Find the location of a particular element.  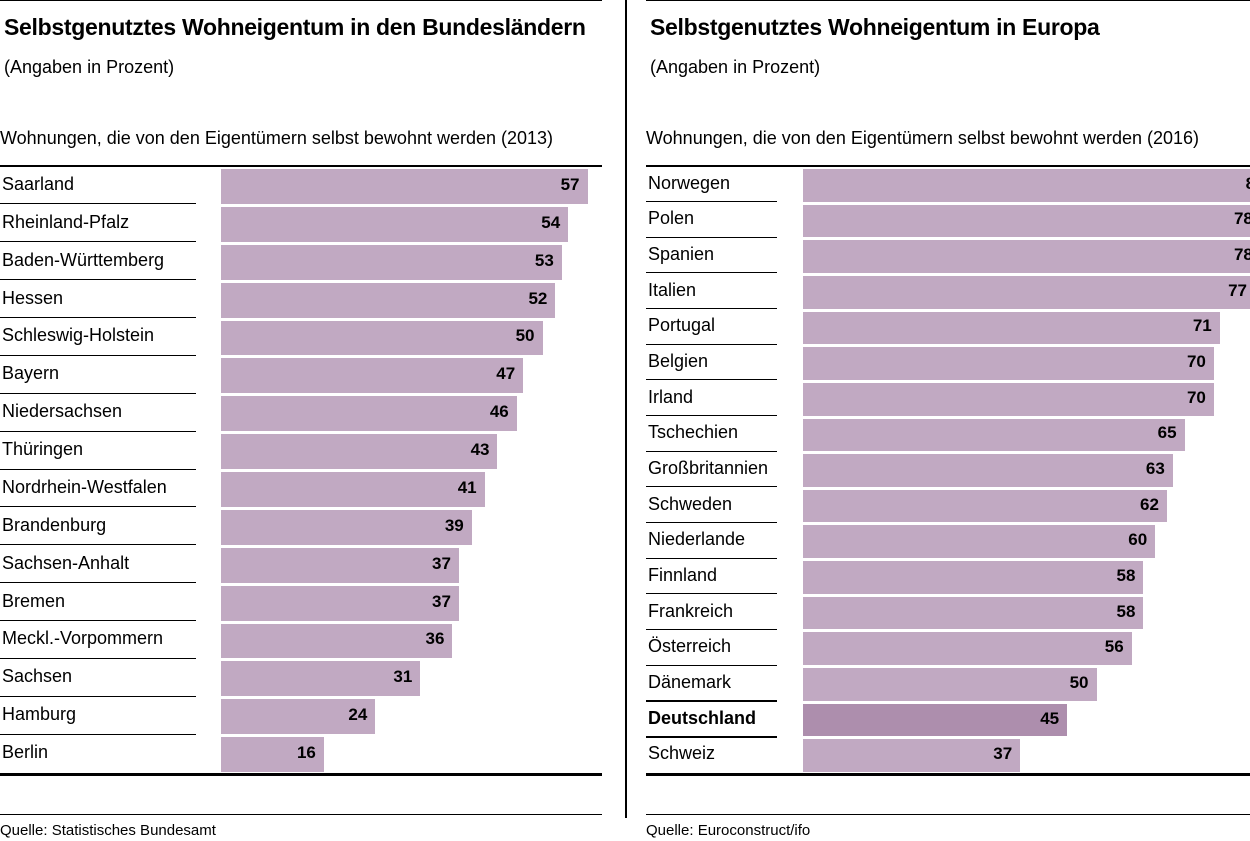

value-label: 77 is located at coordinates (1237, 290).